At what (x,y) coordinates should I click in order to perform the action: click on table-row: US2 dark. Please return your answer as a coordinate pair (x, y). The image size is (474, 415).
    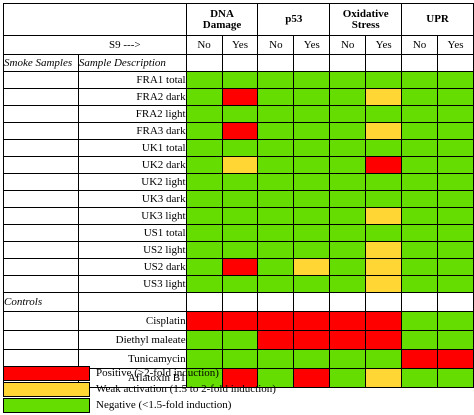
    Looking at the image, I should click on (238, 267).